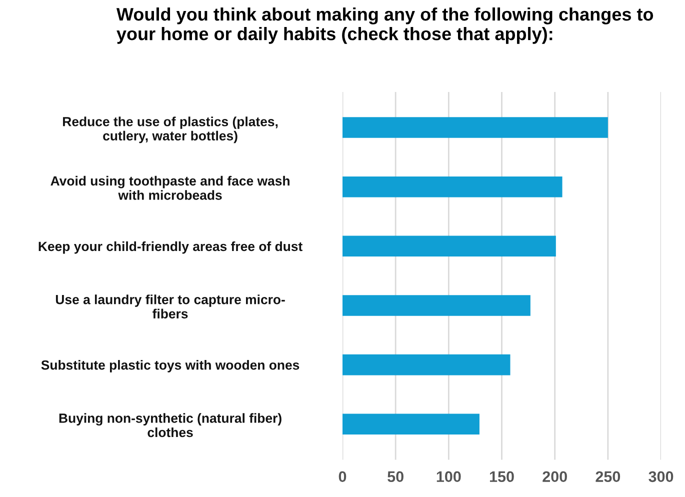 The height and width of the screenshot is (497, 685). I want to click on x-tick-label: 50, so click(396, 476).